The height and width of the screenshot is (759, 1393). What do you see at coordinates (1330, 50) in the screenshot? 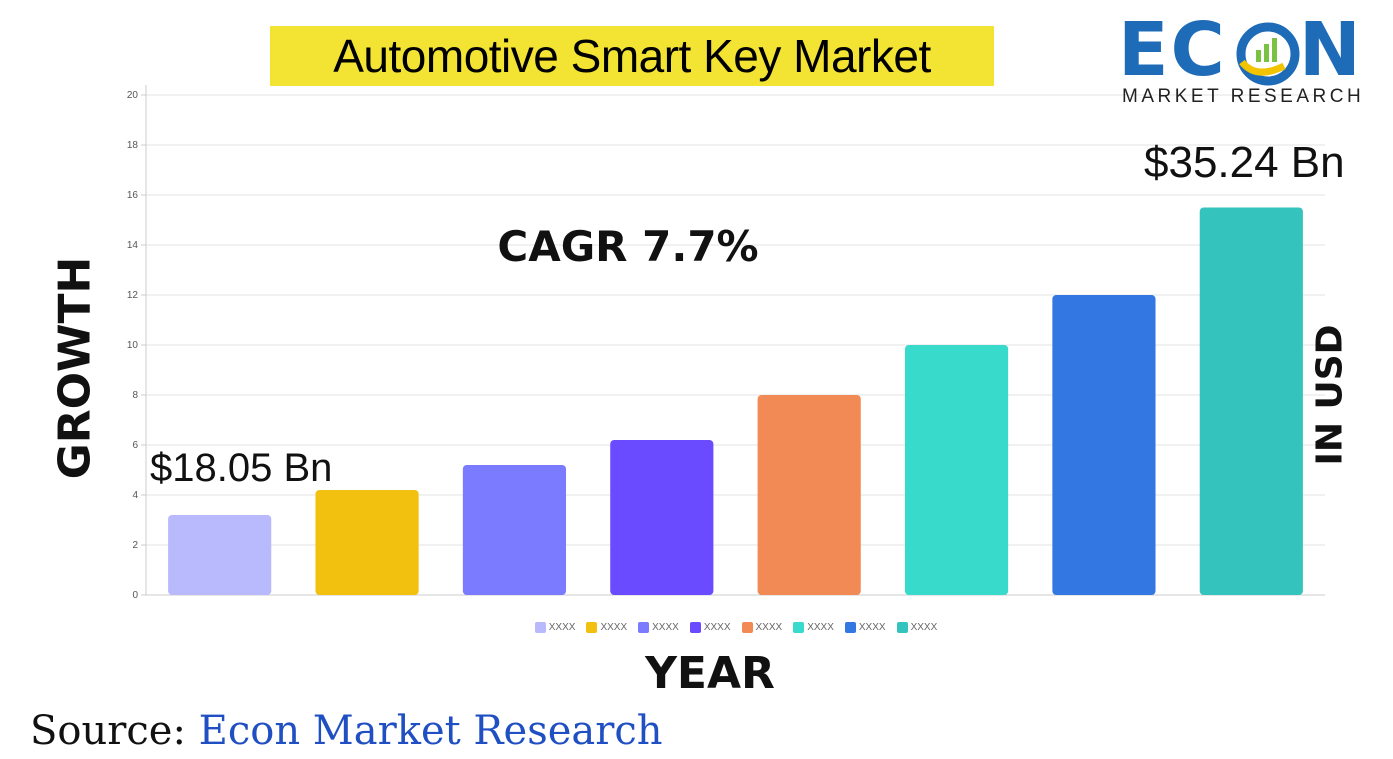
I see `logo-word-right: N` at bounding box center [1330, 50].